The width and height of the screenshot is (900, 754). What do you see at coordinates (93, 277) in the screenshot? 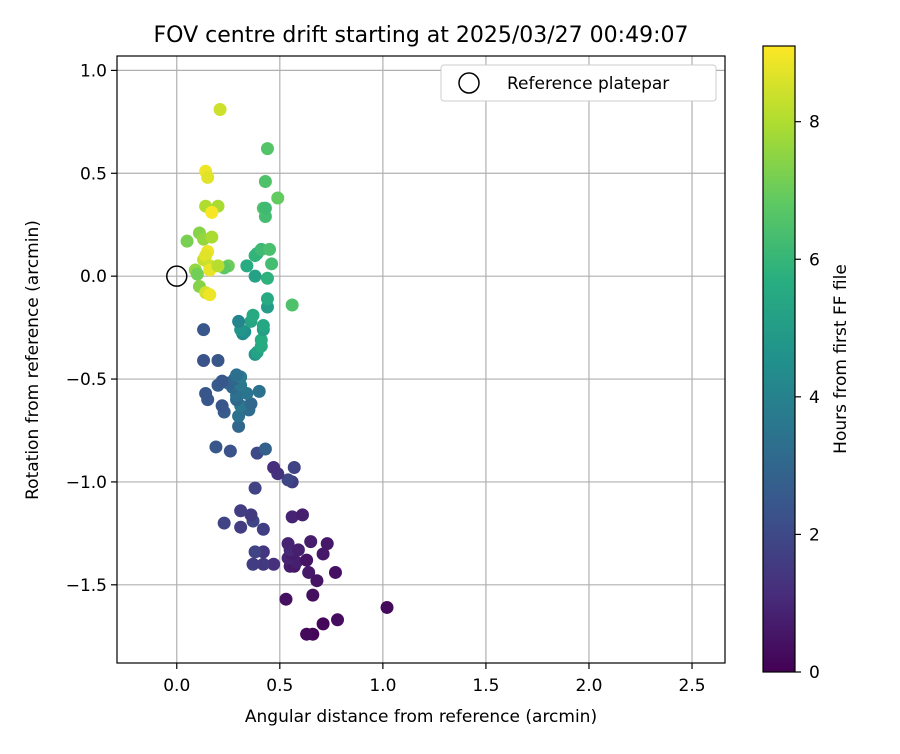
I see `y-tick-label: 0.0` at bounding box center [93, 277].